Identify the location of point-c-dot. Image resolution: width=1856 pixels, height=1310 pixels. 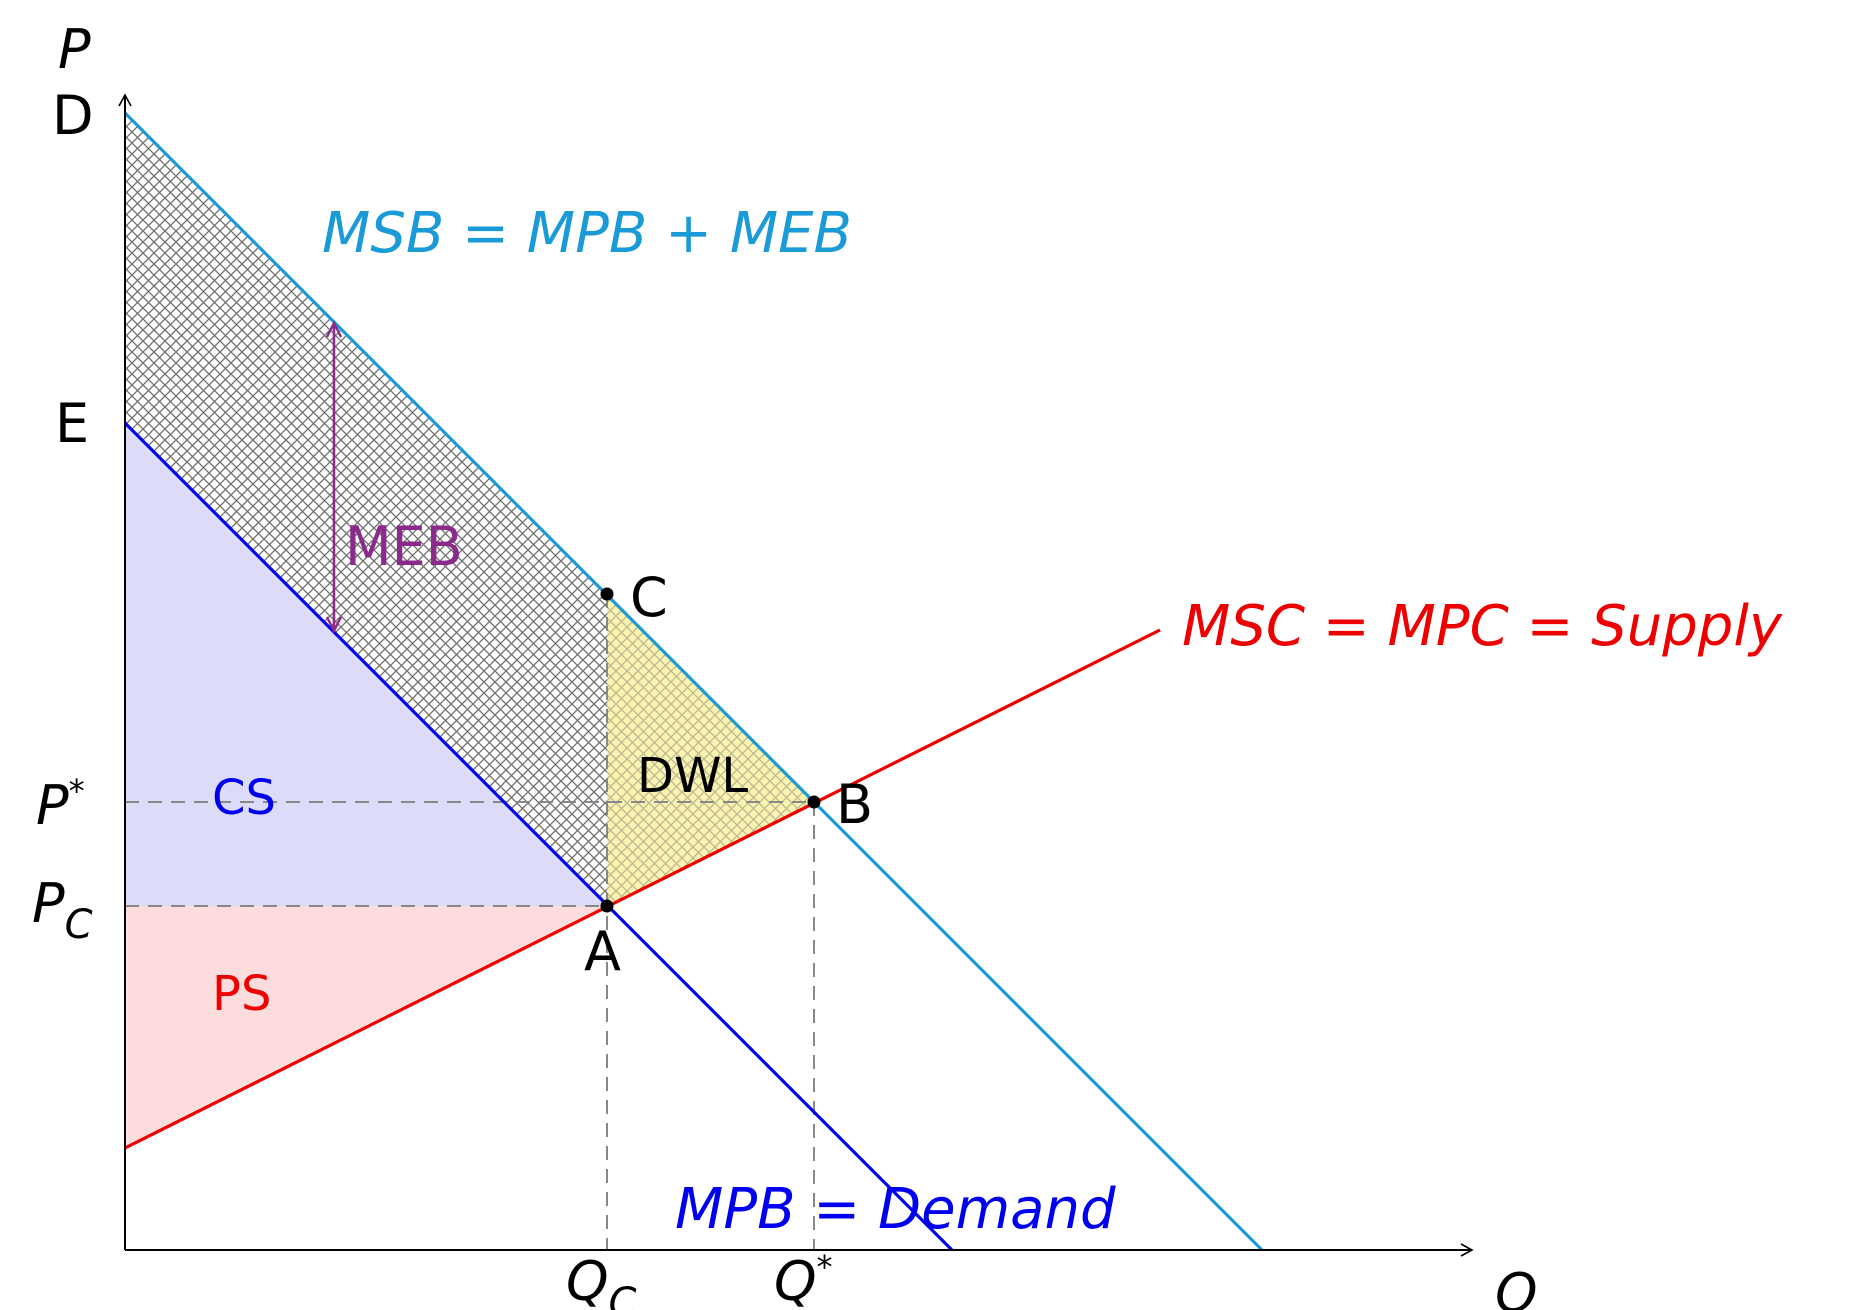
(607, 594).